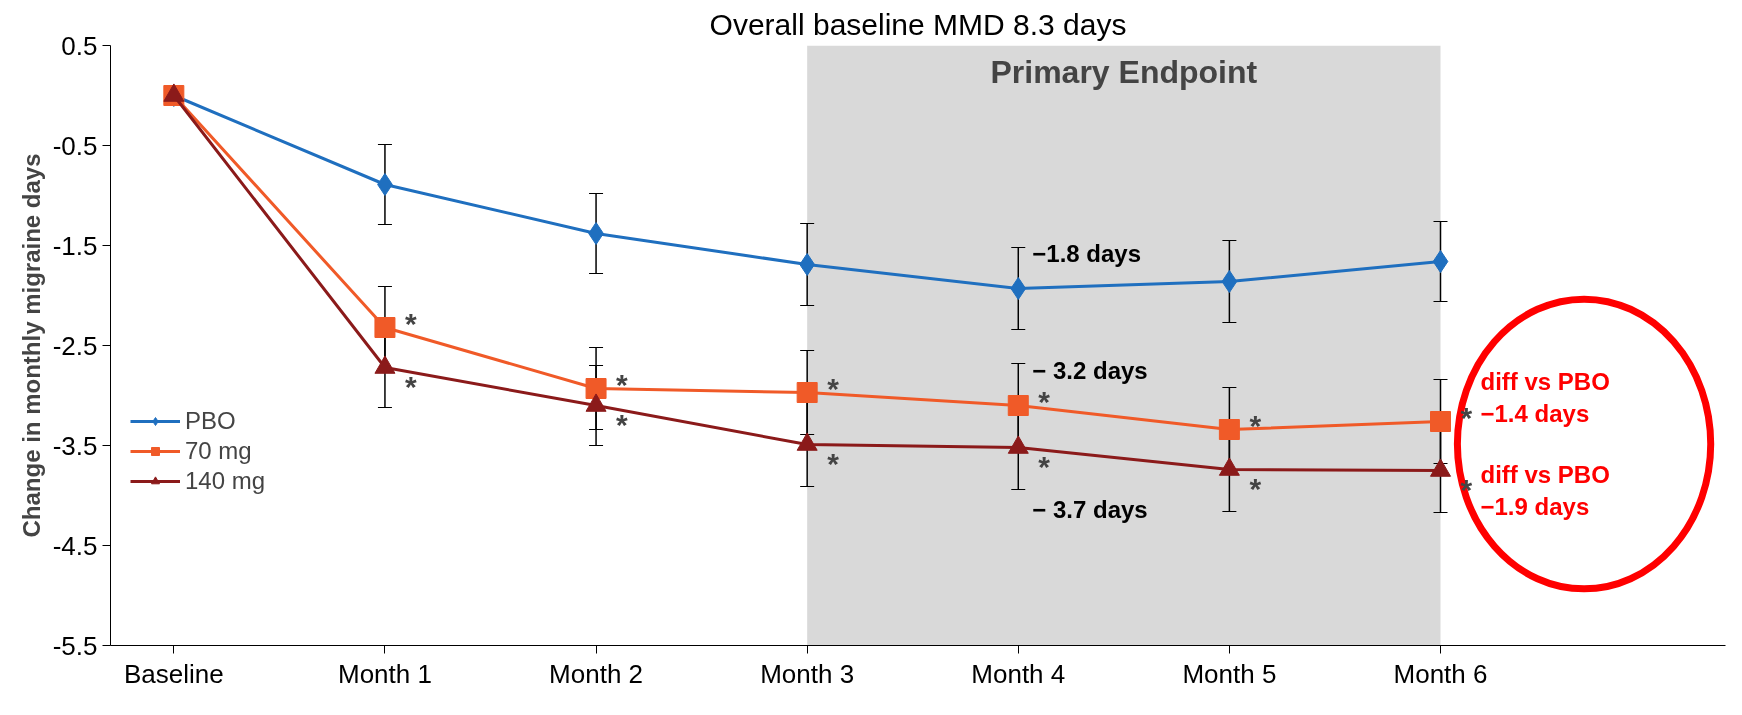 The image size is (1742, 715). I want to click on annotation: − 3.7 days, so click(1090, 509).